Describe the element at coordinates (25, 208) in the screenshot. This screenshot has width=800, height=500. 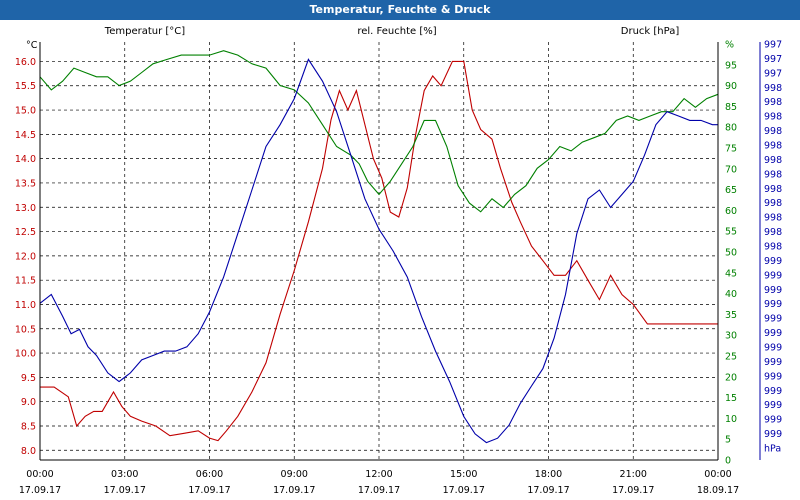
I see `temperature-tick-label: 13.0` at that location.